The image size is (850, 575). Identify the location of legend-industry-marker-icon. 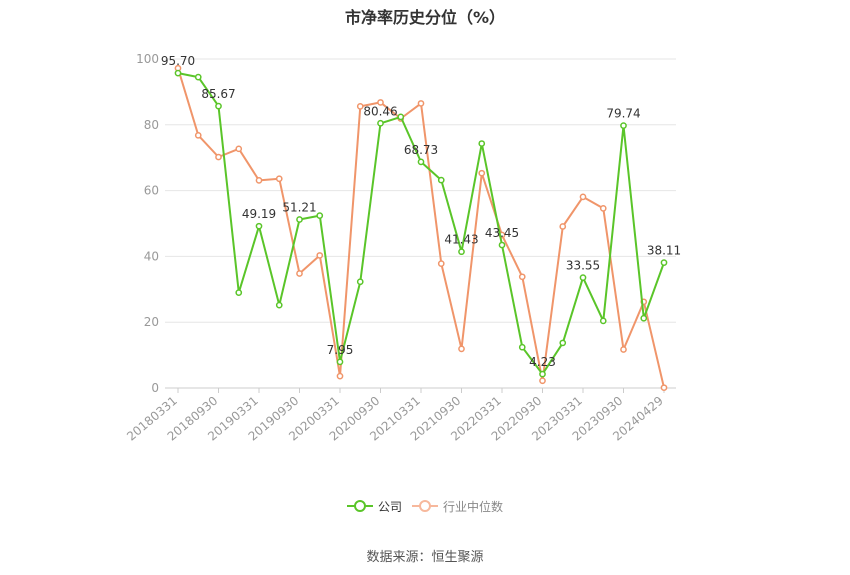
(425, 506).